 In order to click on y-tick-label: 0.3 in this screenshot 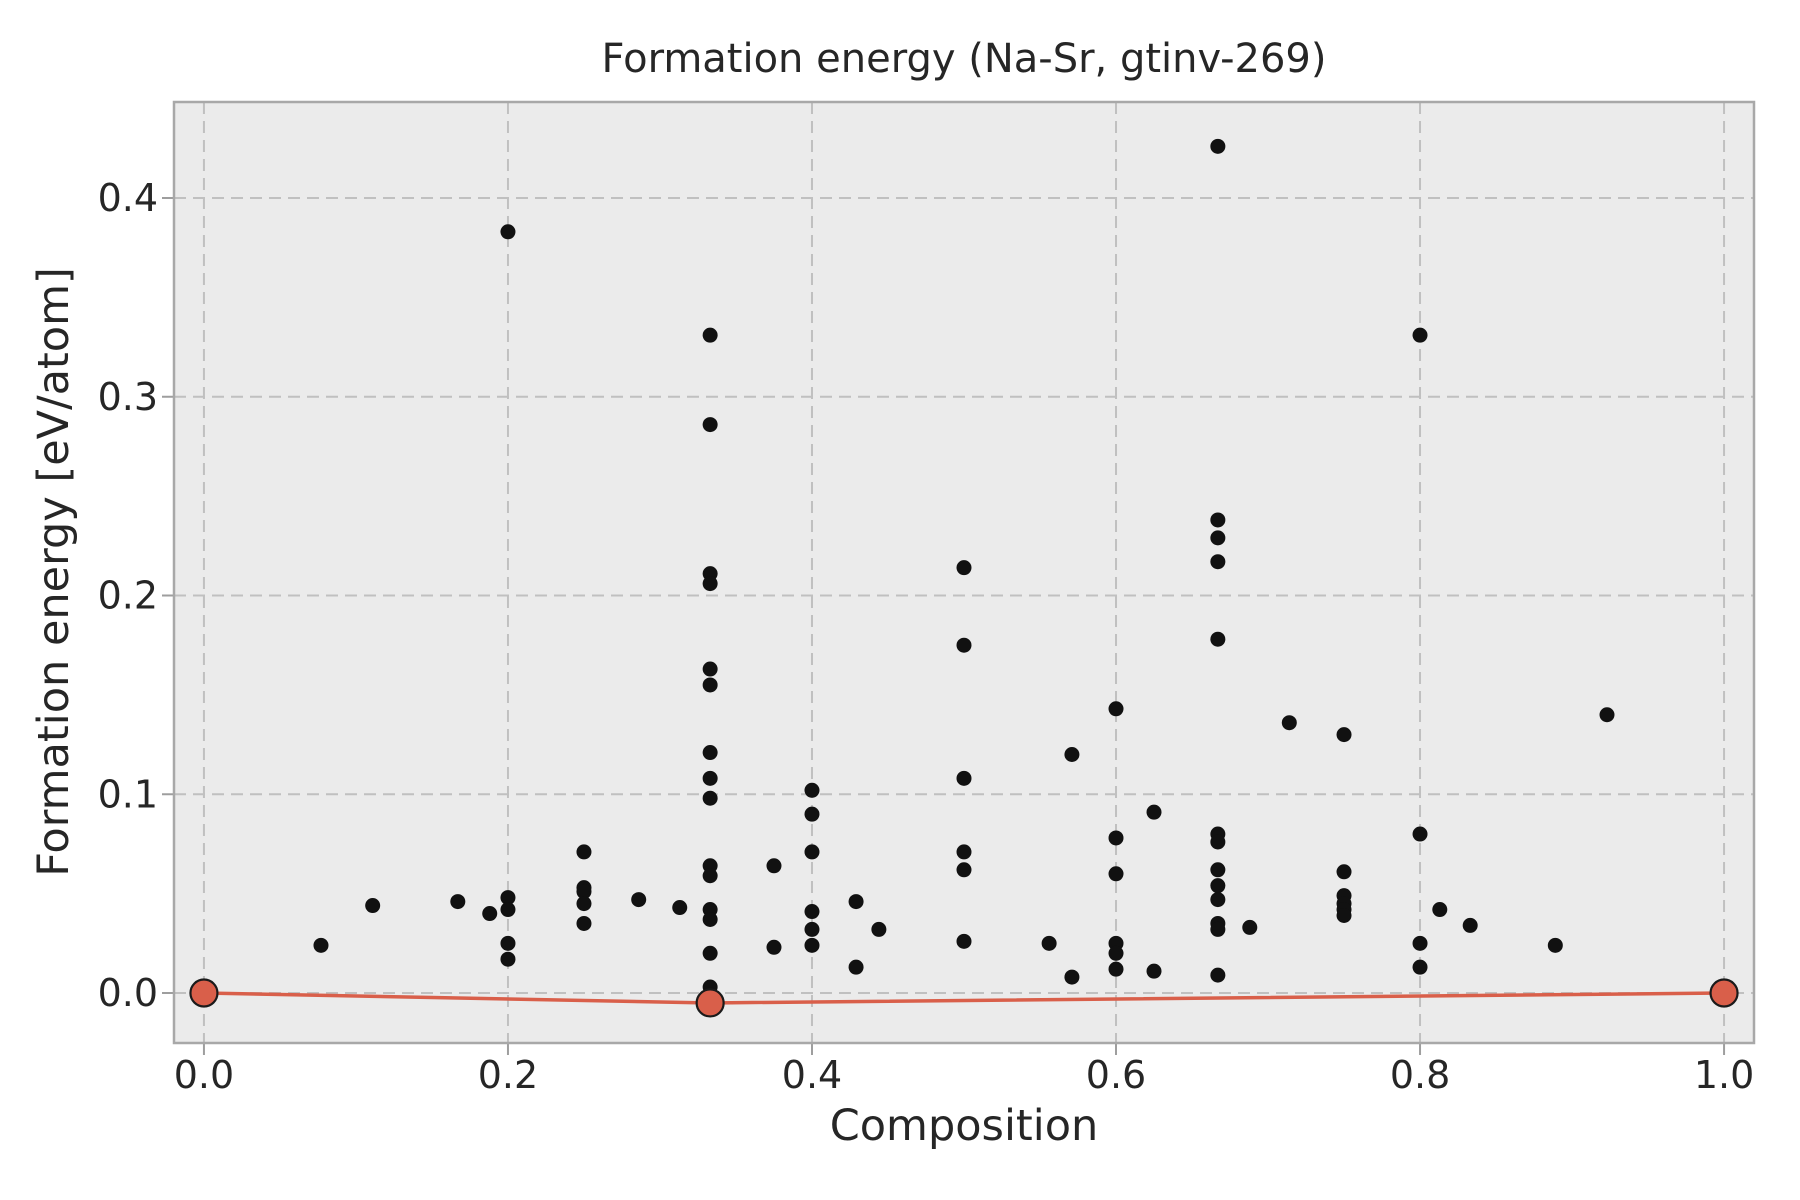, I will do `click(128, 397)`.